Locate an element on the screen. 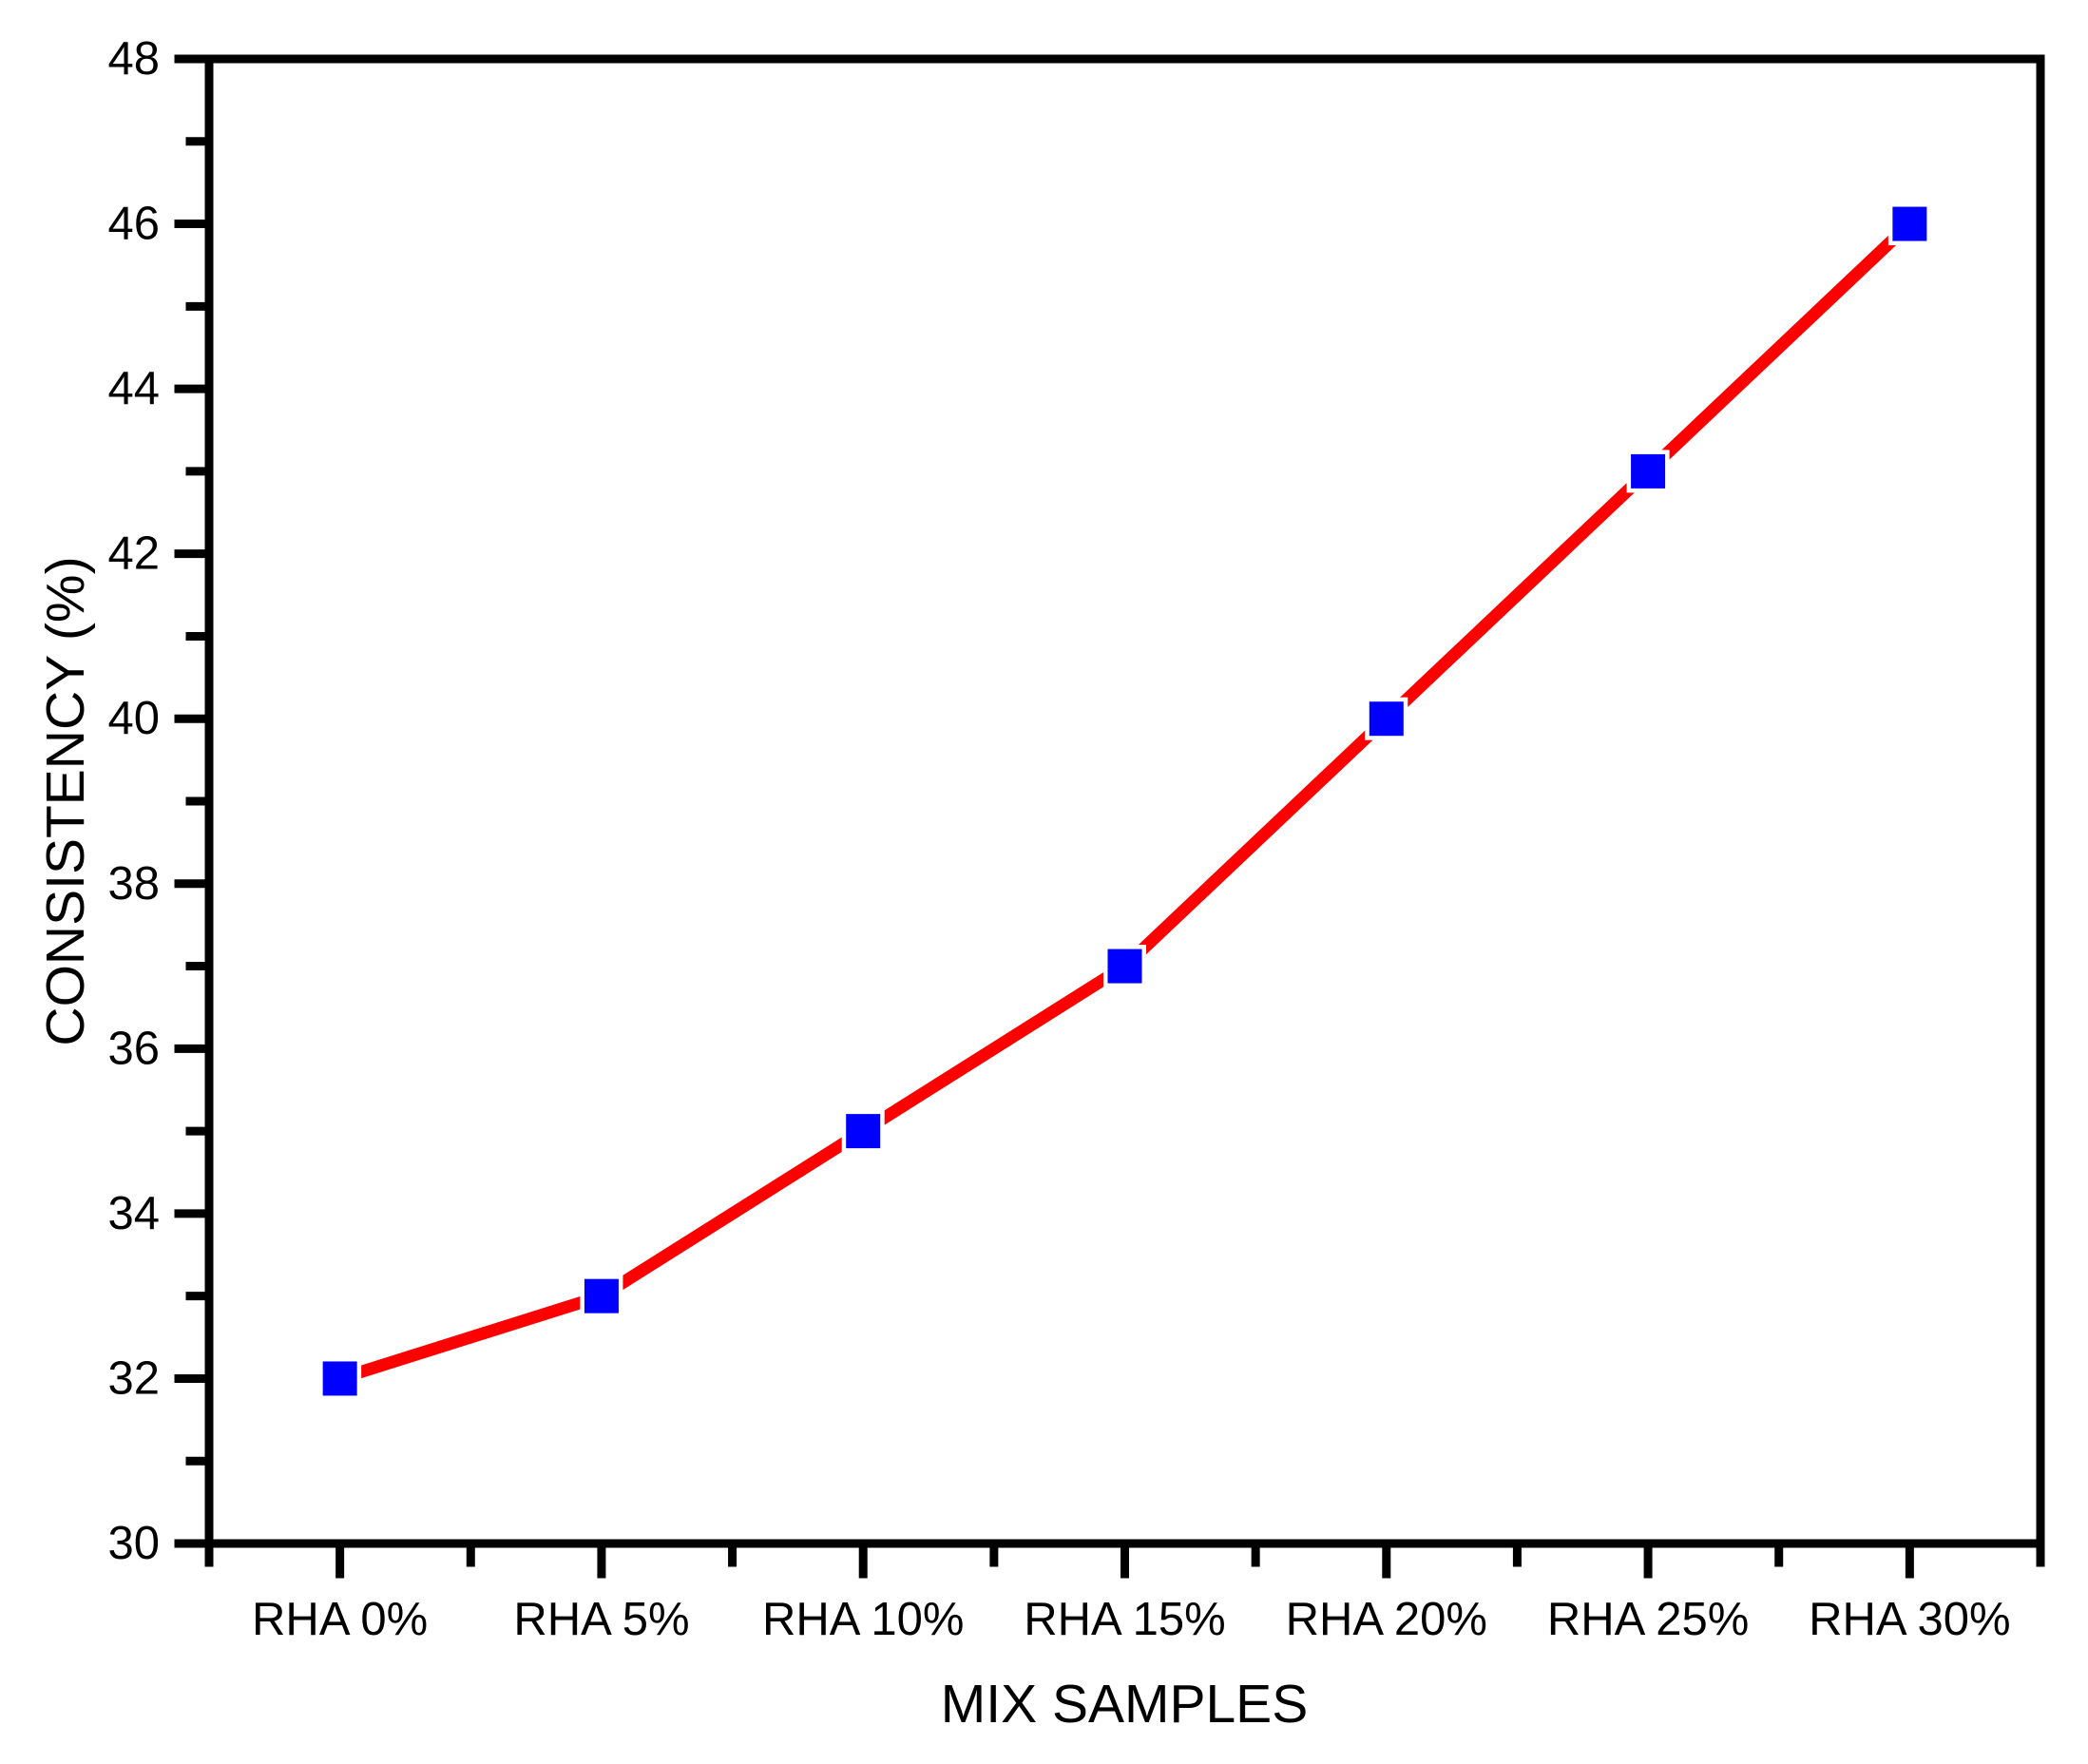 The image size is (2088, 1764). y-tick-label: 32 is located at coordinates (133, 1378).